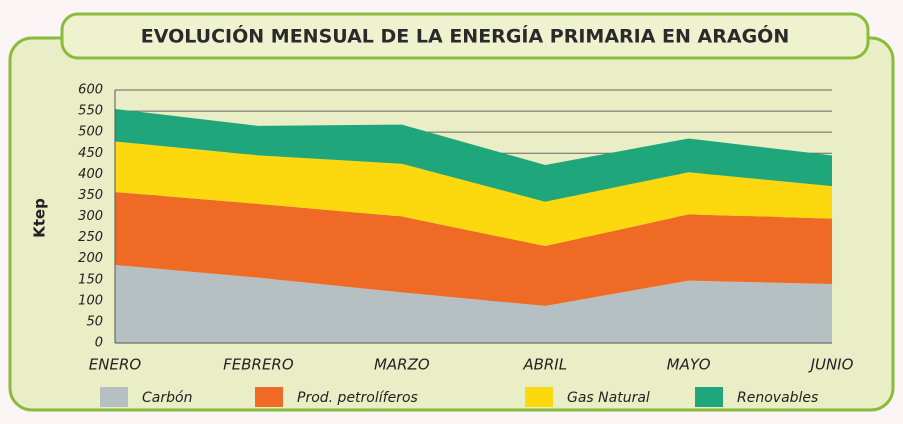  Describe the element at coordinates (115, 365) in the screenshot. I see `x-tick-label: ENERO` at that location.